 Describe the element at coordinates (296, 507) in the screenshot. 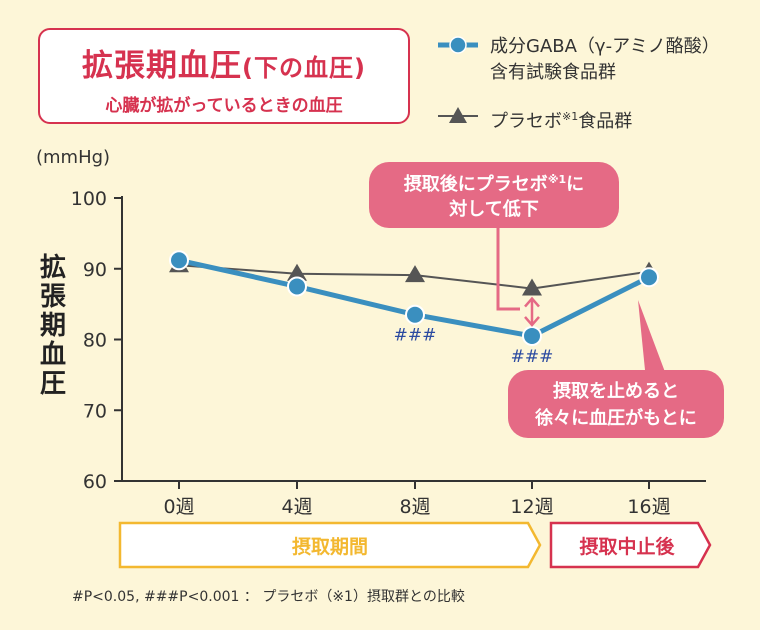

I see `x-tick-label-1: 4週` at that location.